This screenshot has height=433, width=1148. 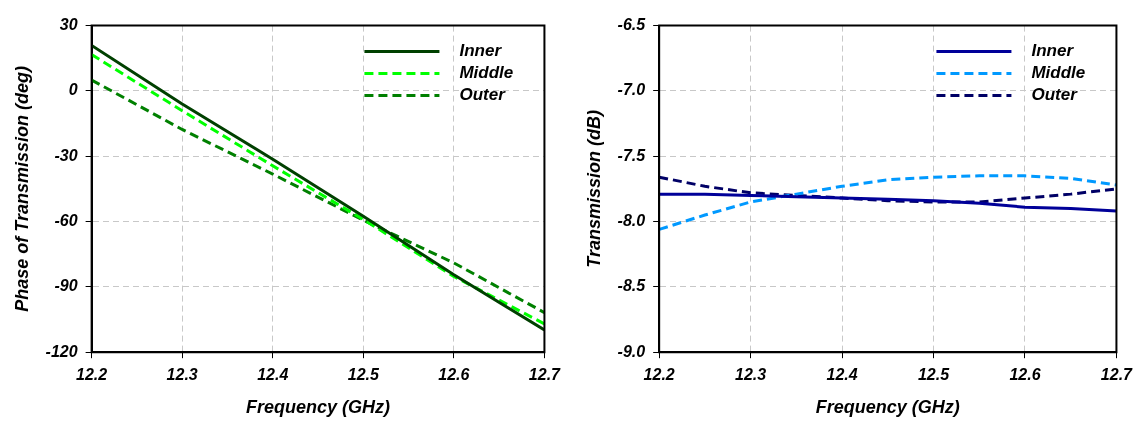 I want to click on y-tick-label: -8.0, so click(x=631, y=220).